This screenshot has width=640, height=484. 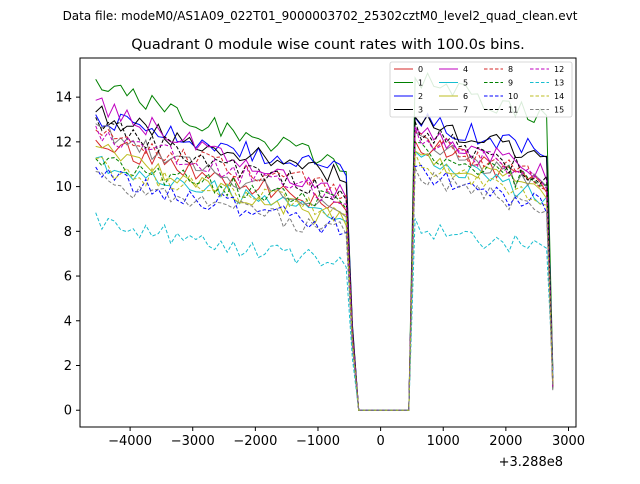 What do you see at coordinates (420, 110) in the screenshot?
I see `legend-label-3: 3` at bounding box center [420, 110].